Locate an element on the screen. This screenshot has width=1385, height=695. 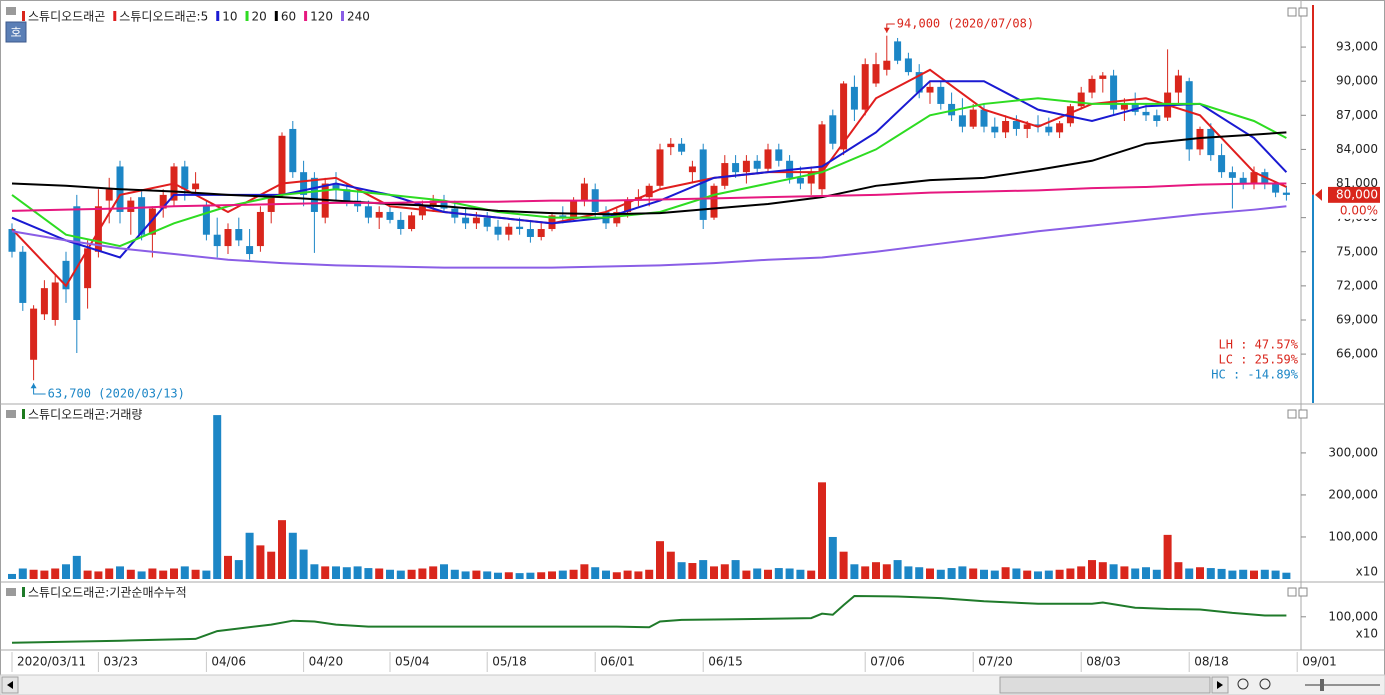
moving-average is located at coordinates (649, 173).